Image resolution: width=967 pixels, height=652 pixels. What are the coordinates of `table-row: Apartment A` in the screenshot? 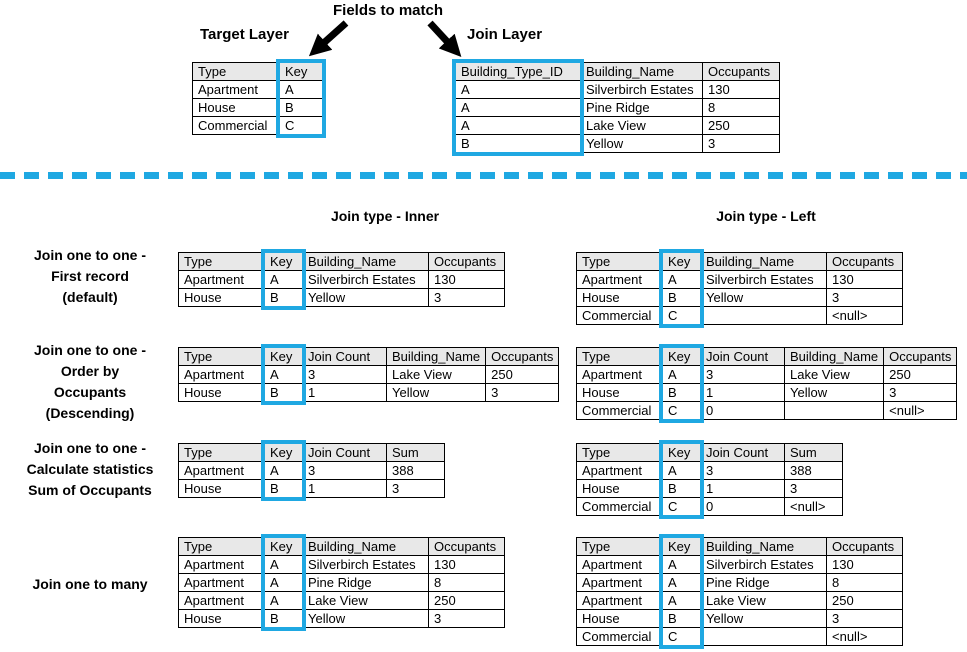 It's located at (257, 89).